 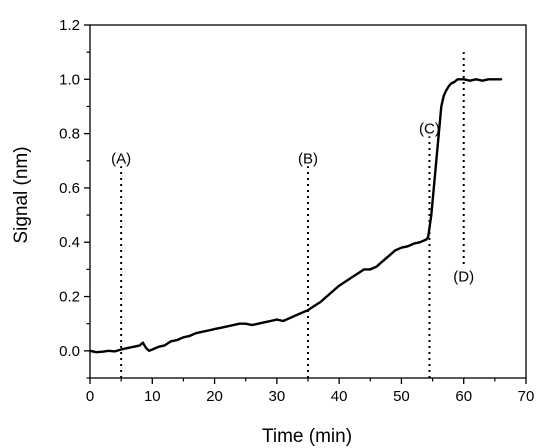 What do you see at coordinates (69, 134) in the screenshot?
I see `y-tick-label: 0.8` at bounding box center [69, 134].